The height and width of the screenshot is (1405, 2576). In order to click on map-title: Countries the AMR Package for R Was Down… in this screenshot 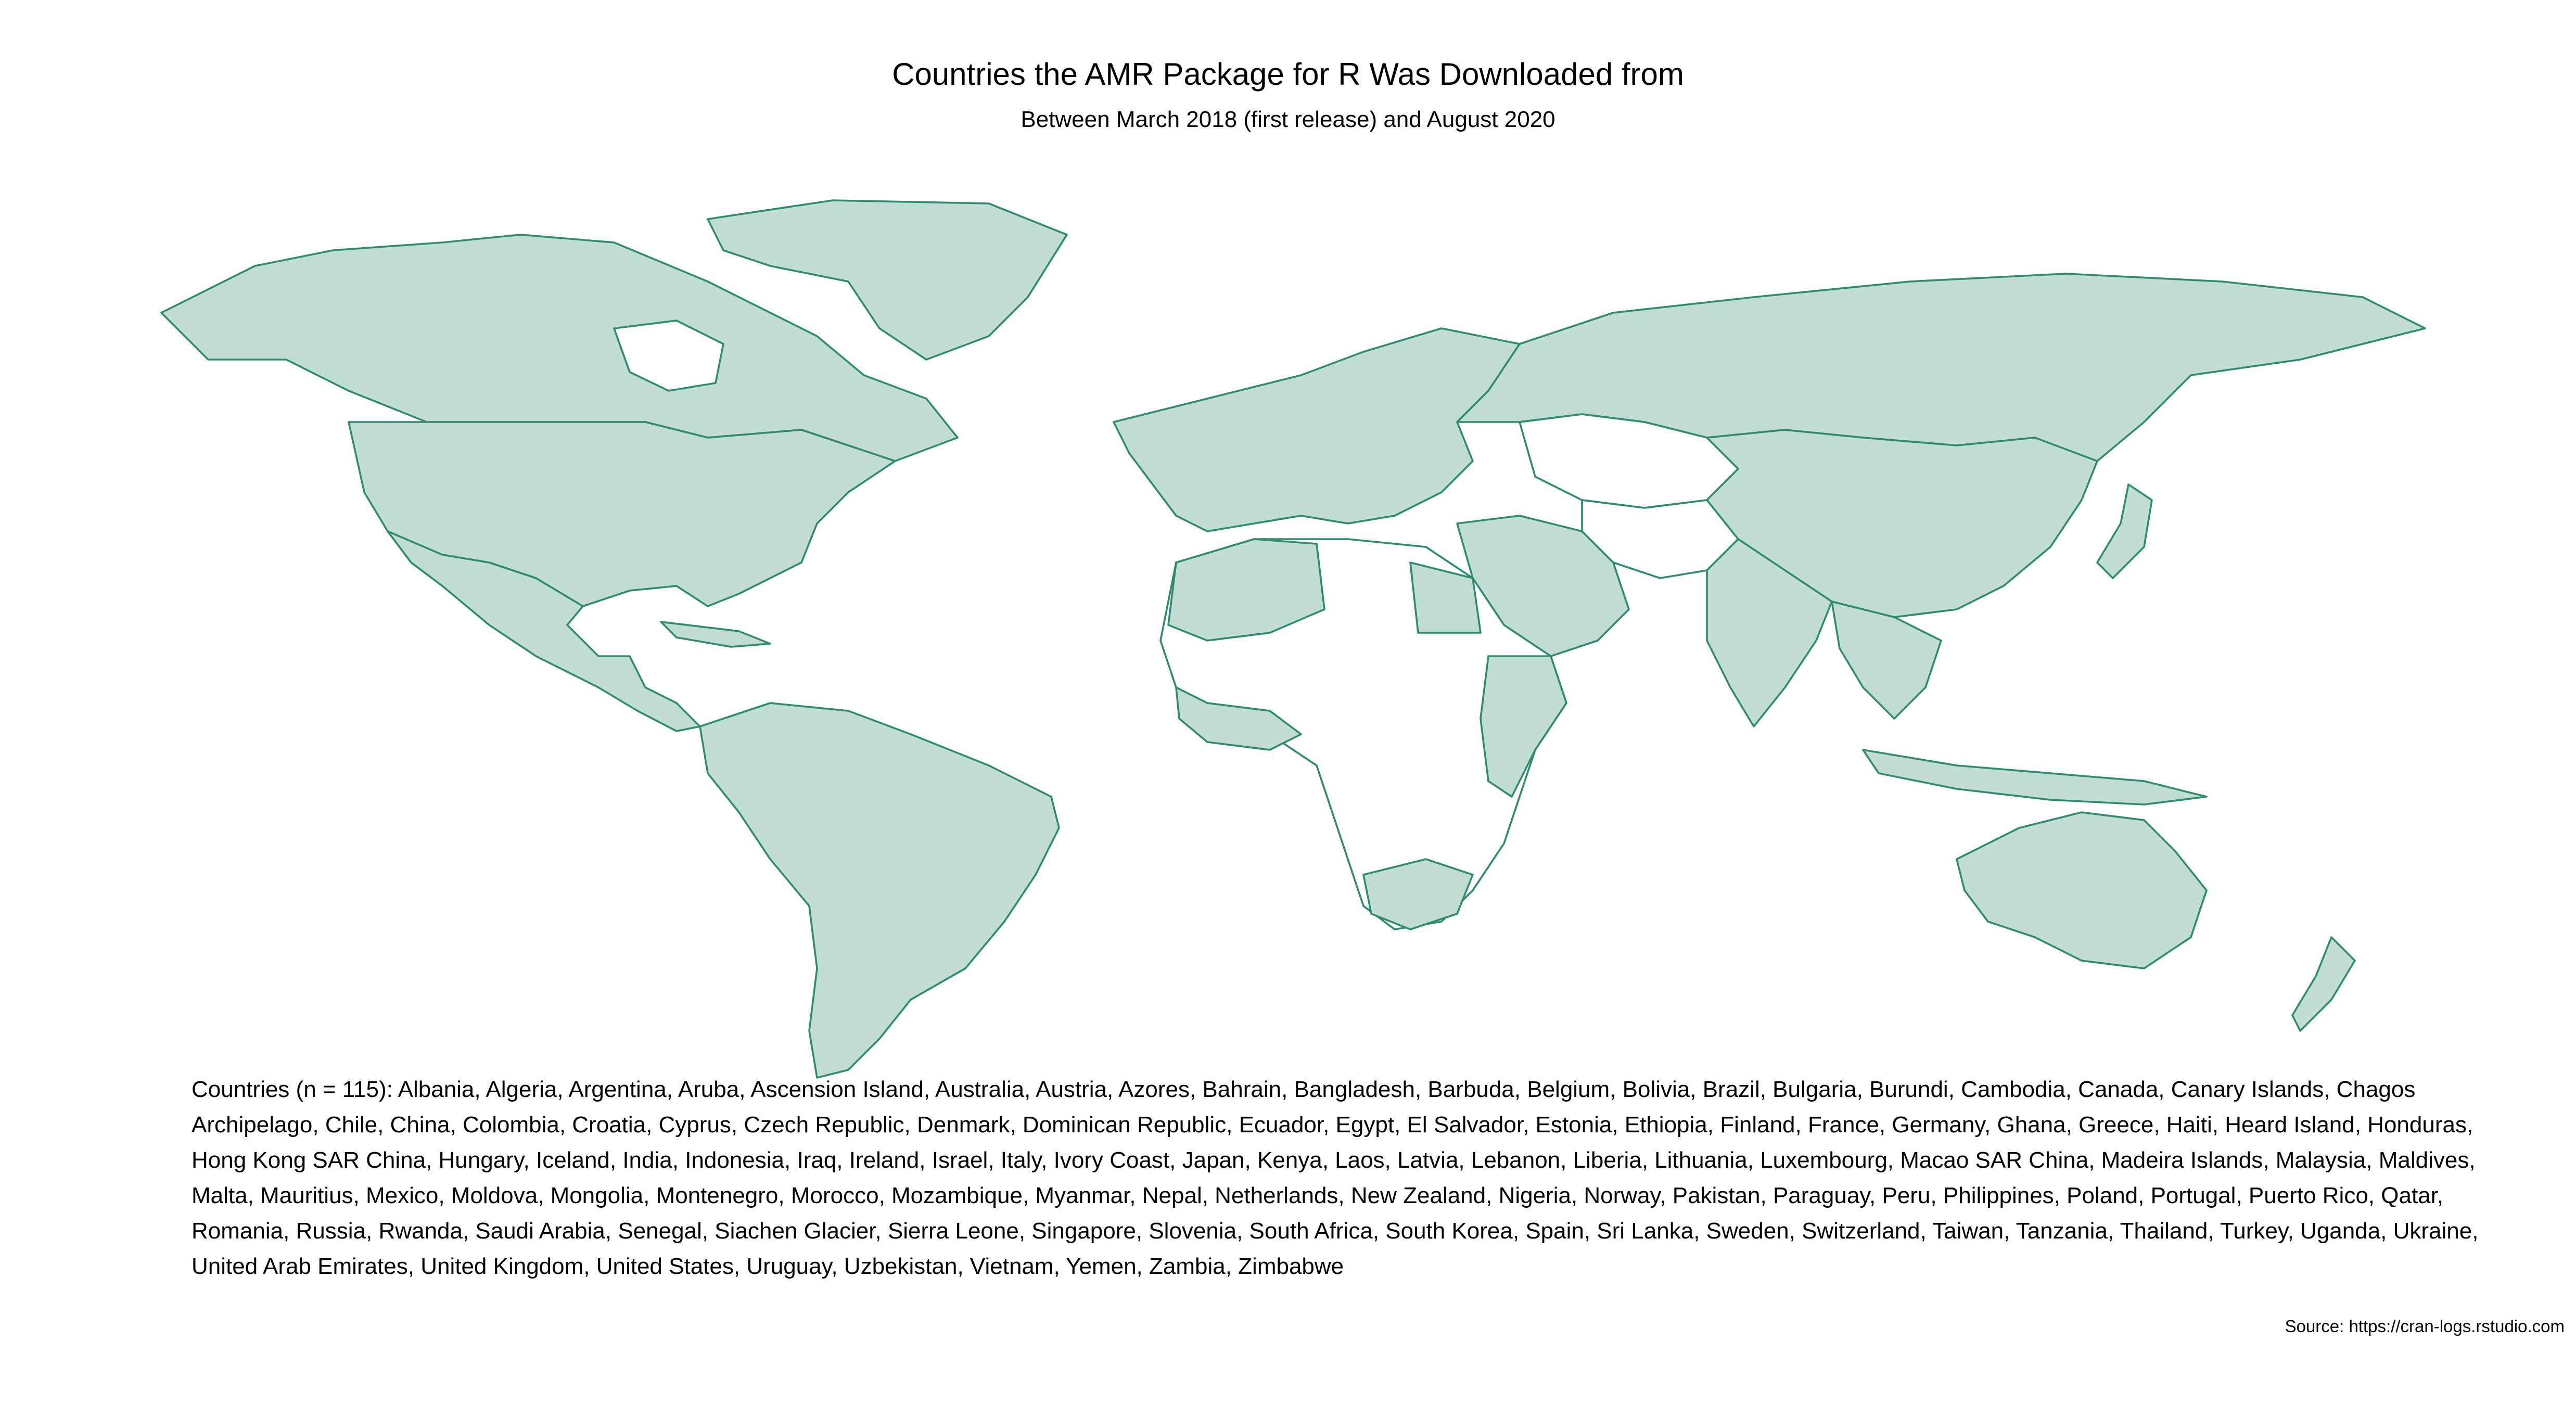, I will do `click(1288, 74)`.